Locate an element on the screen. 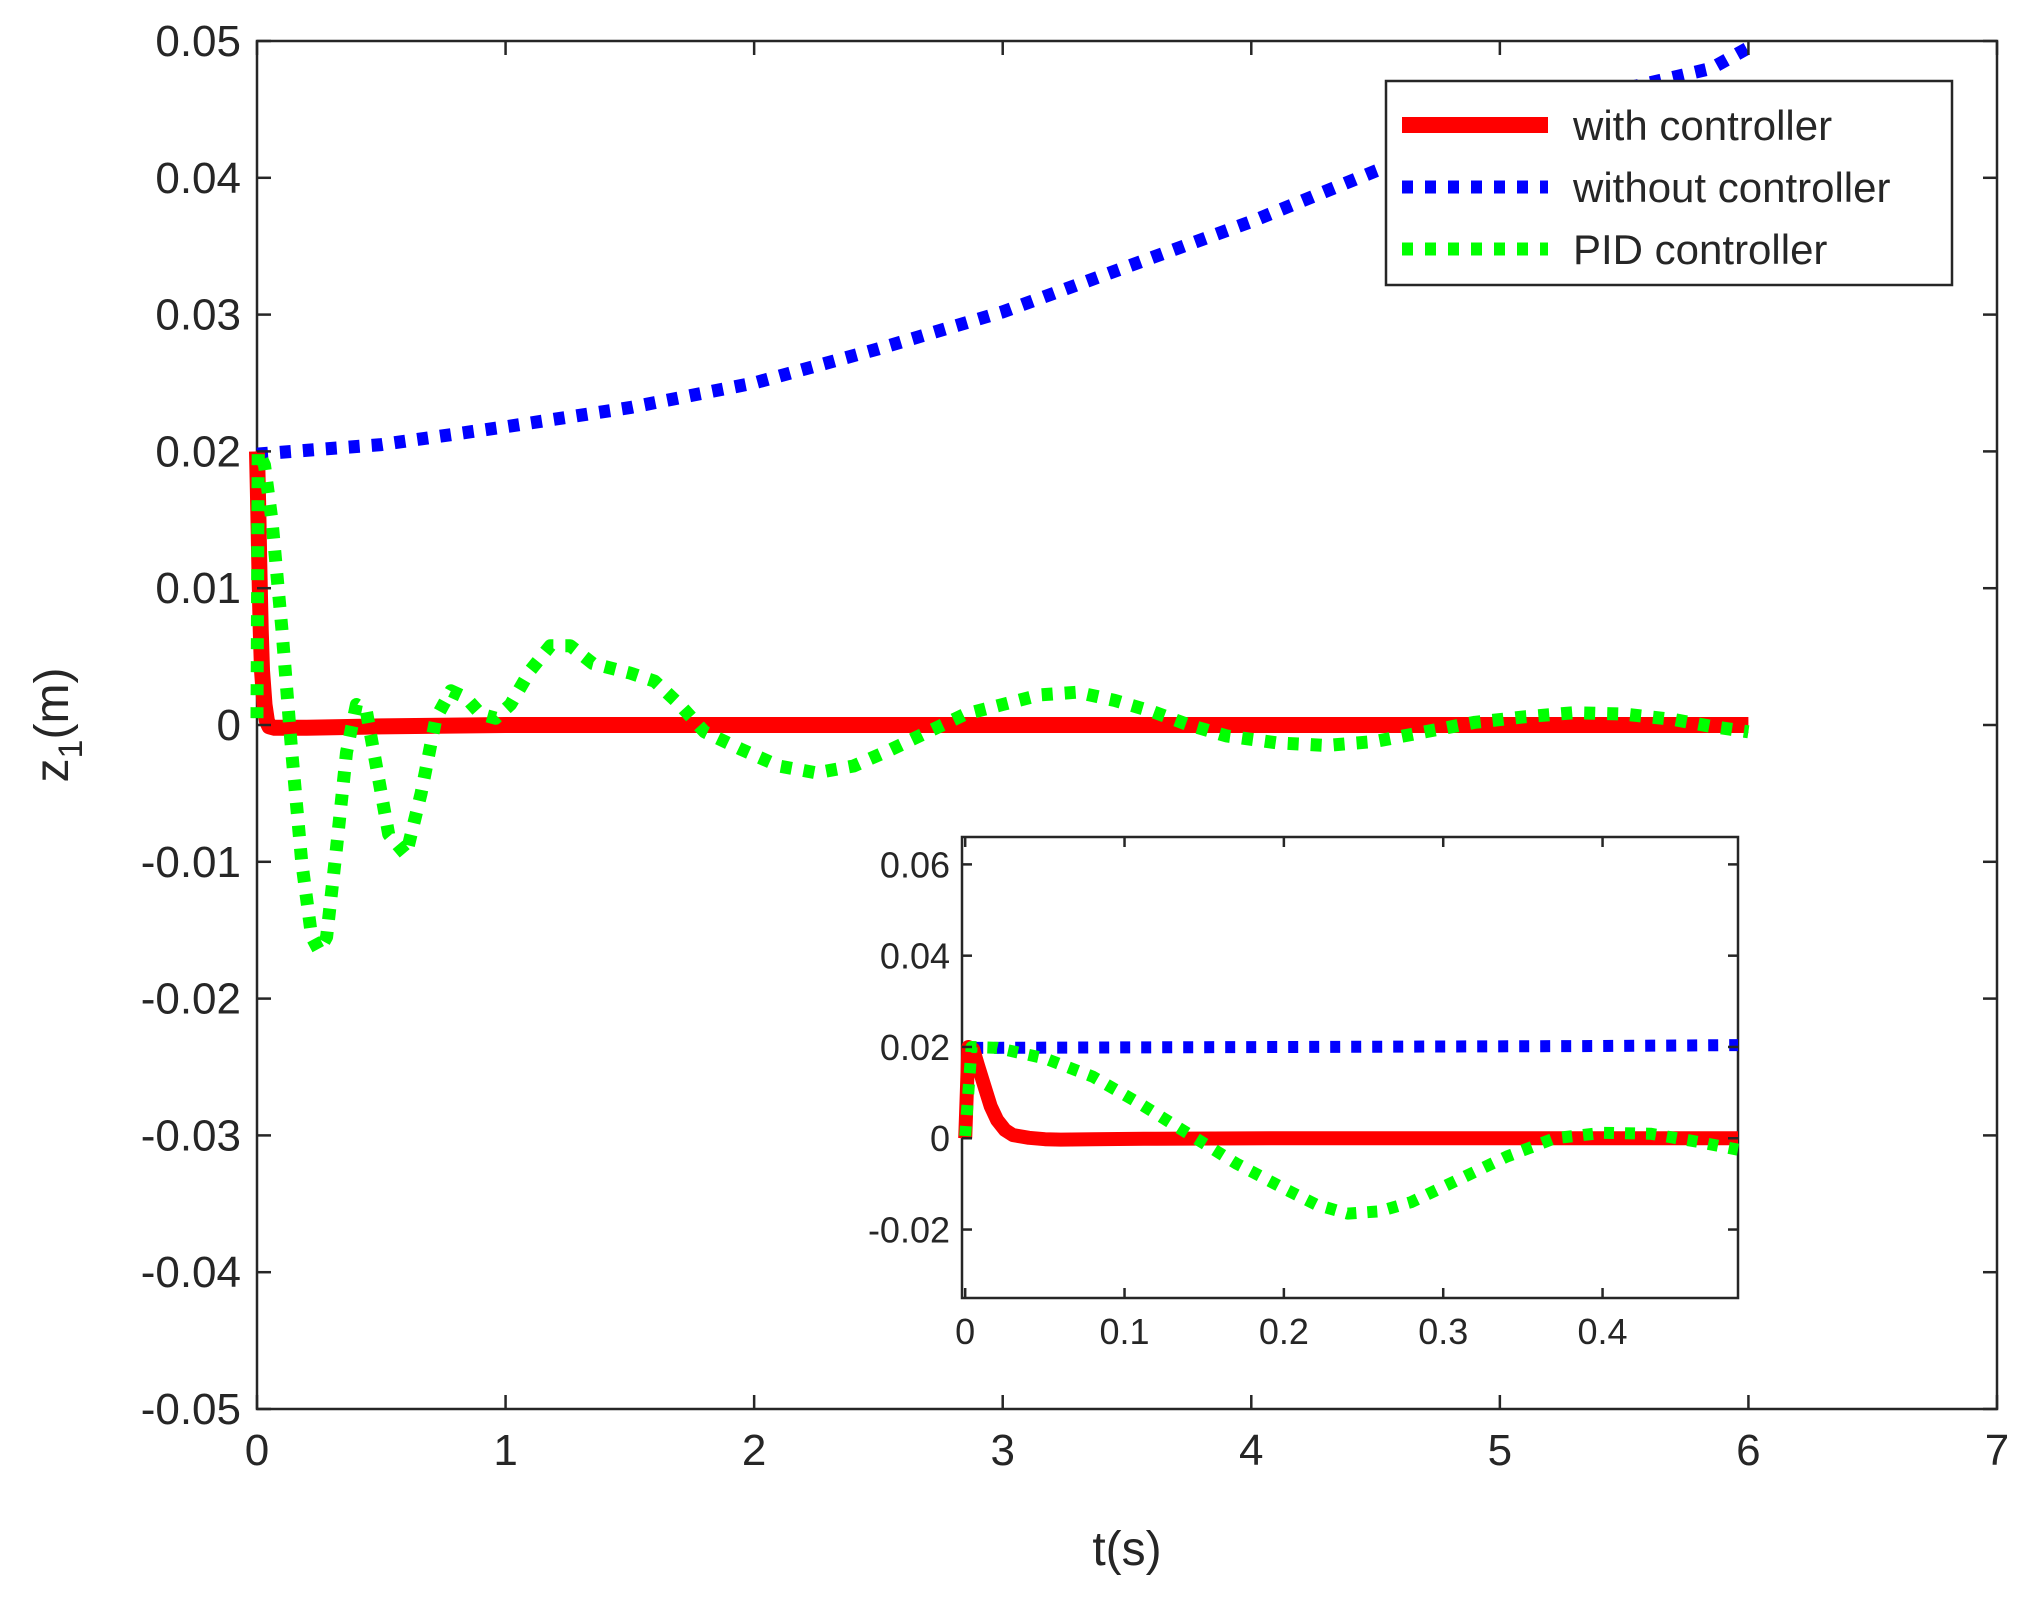 This screenshot has width=2017, height=1597. main-x-tick-label: 2 is located at coordinates (754, 1450).